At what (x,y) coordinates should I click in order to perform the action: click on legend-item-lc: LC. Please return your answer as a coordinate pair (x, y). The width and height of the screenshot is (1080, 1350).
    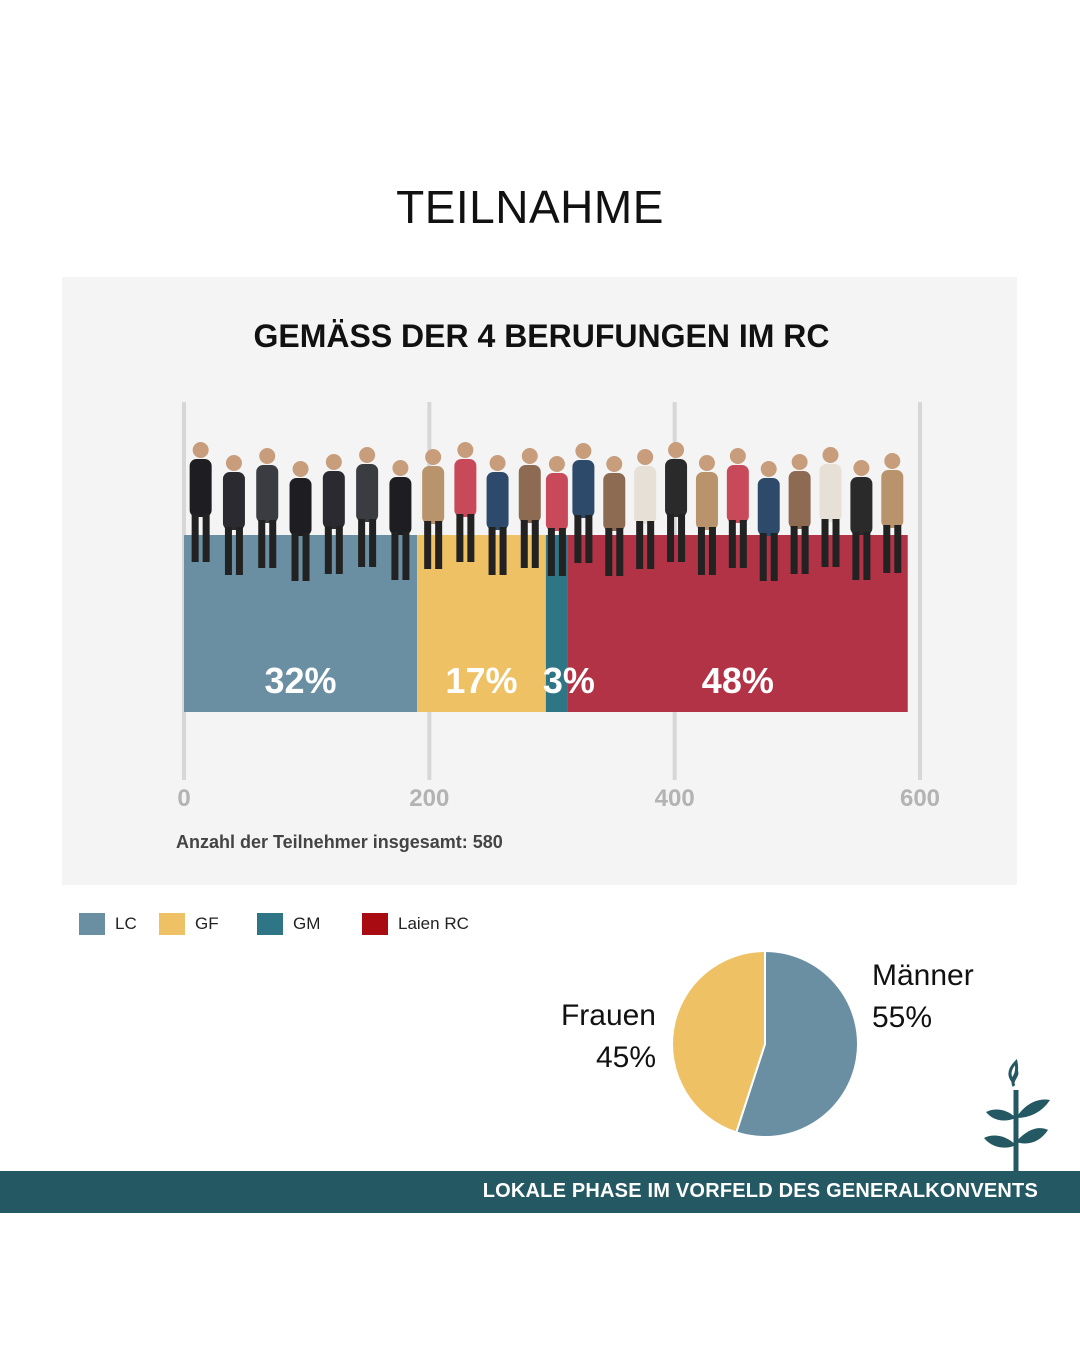
    Looking at the image, I should click on (108, 924).